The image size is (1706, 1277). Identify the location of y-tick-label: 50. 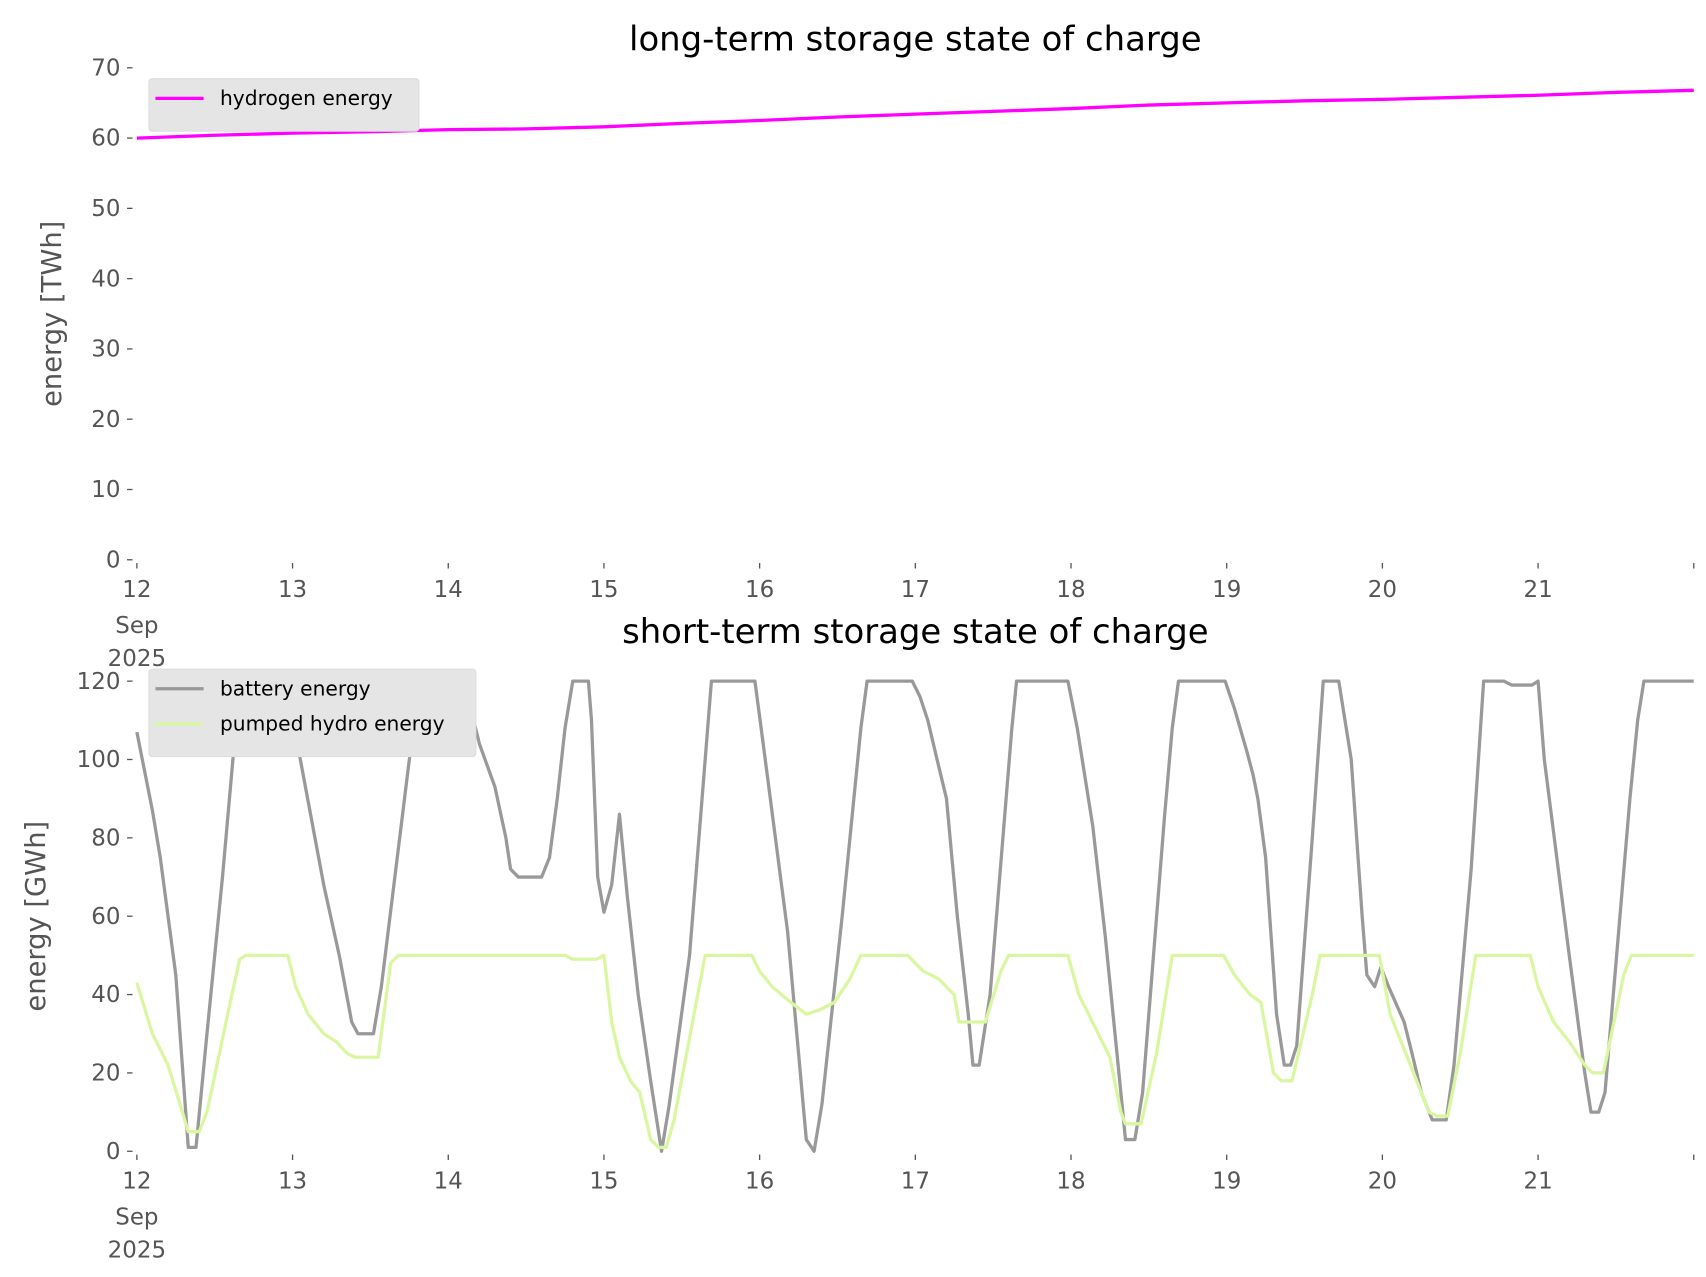
(105, 209).